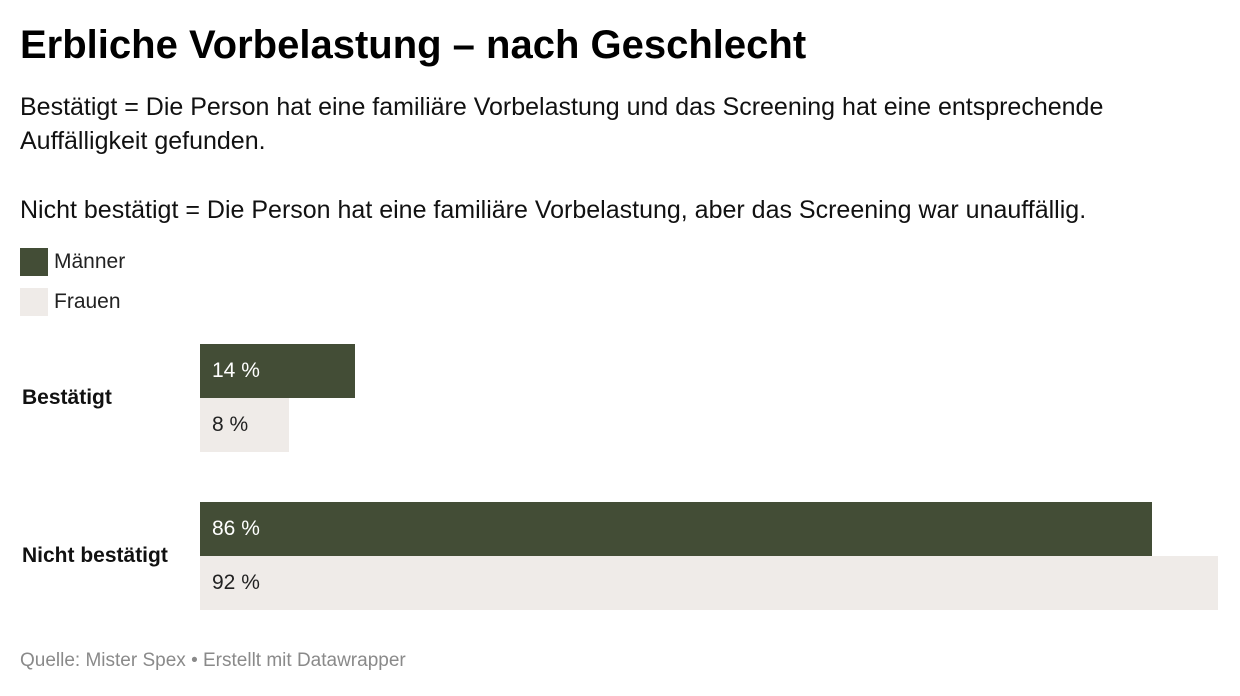 This screenshot has width=1240, height=696. I want to click on chart-title: Erbliche Vorbelastung – nach Geschlecht, so click(413, 45).